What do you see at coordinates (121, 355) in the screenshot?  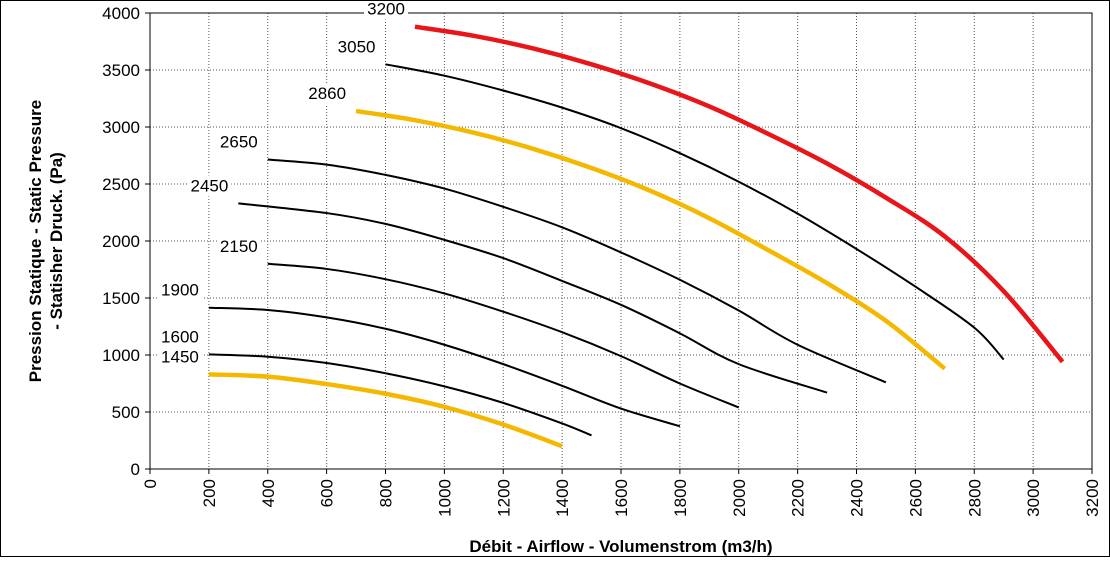 I see `y-tick-label: 1000` at bounding box center [121, 355].